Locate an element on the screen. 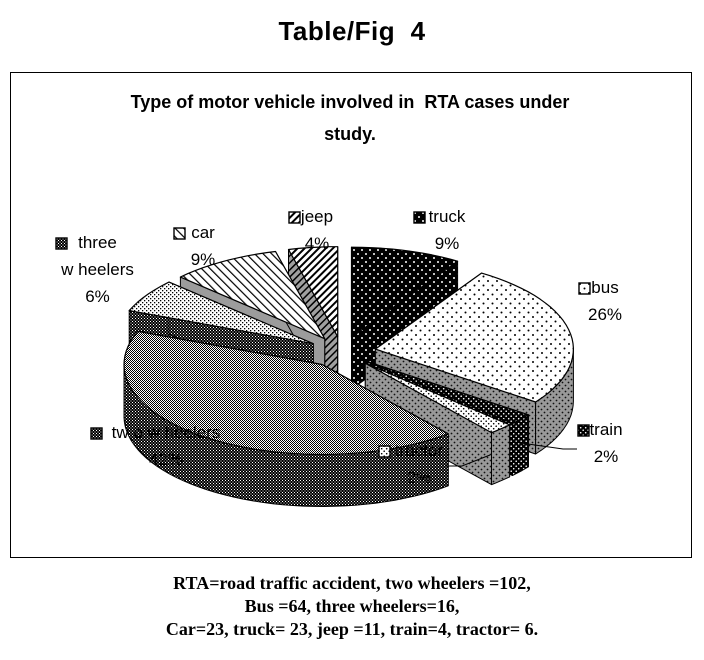  slice-label: w heelers is located at coordinates (97, 269).